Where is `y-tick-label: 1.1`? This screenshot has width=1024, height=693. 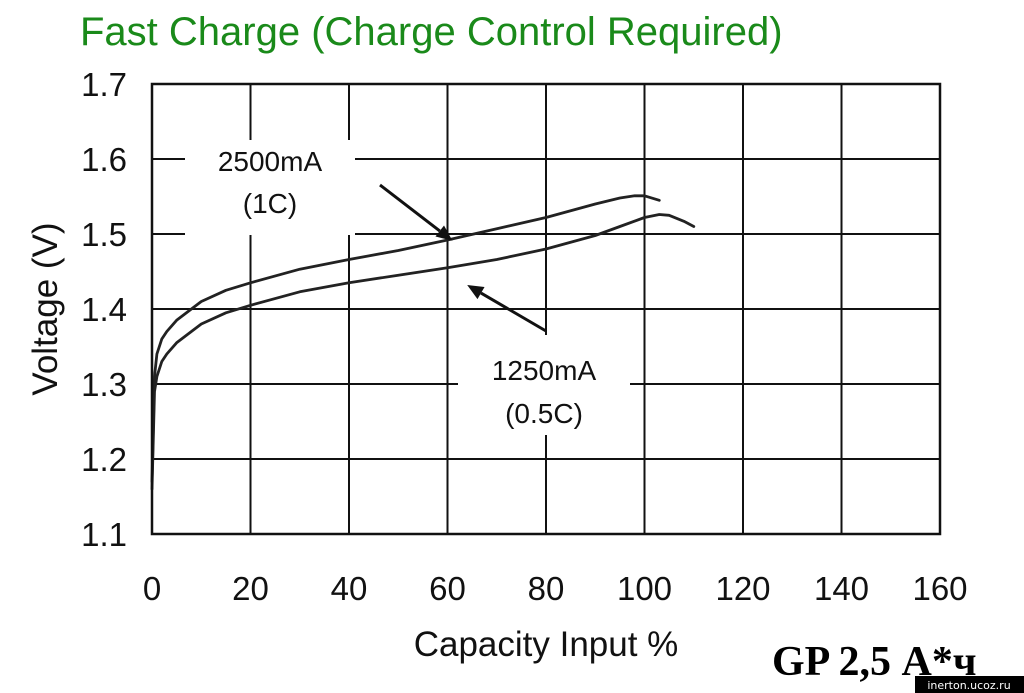 y-tick-label: 1.1 is located at coordinates (104, 534).